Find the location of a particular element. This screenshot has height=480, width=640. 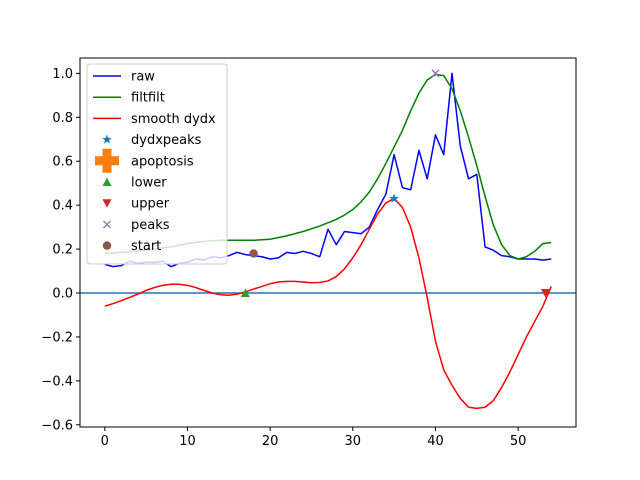

legend-marker-apoptosis is located at coordinates (107, 160).